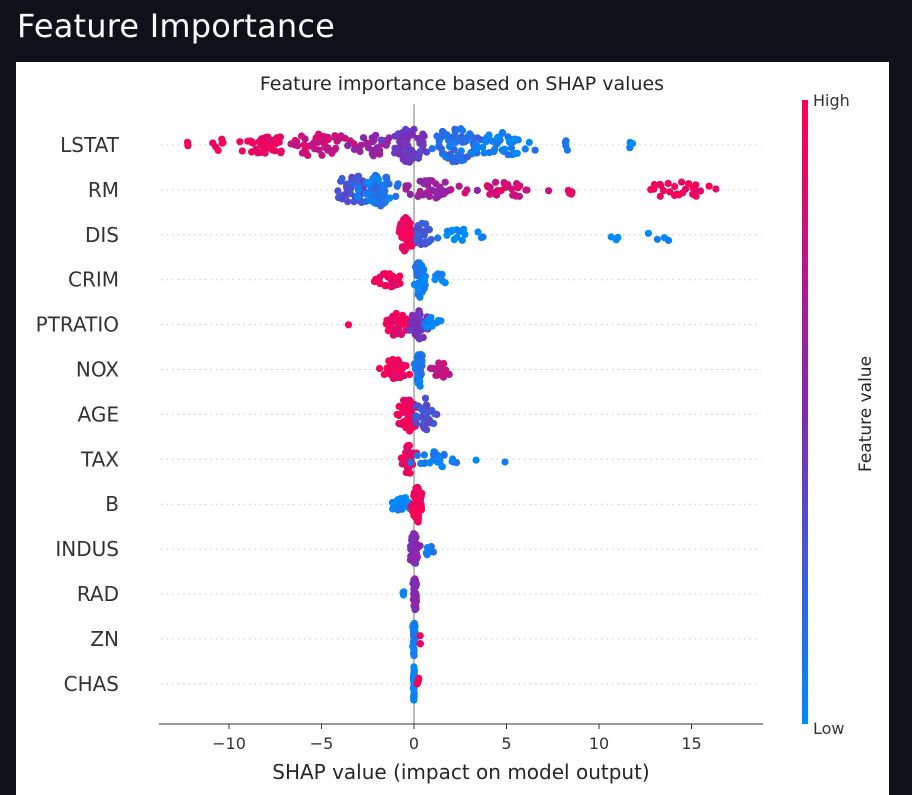 Image resolution: width=912 pixels, height=795 pixels. What do you see at coordinates (98, 414) in the screenshot?
I see `feature-label-age: AGE` at bounding box center [98, 414].